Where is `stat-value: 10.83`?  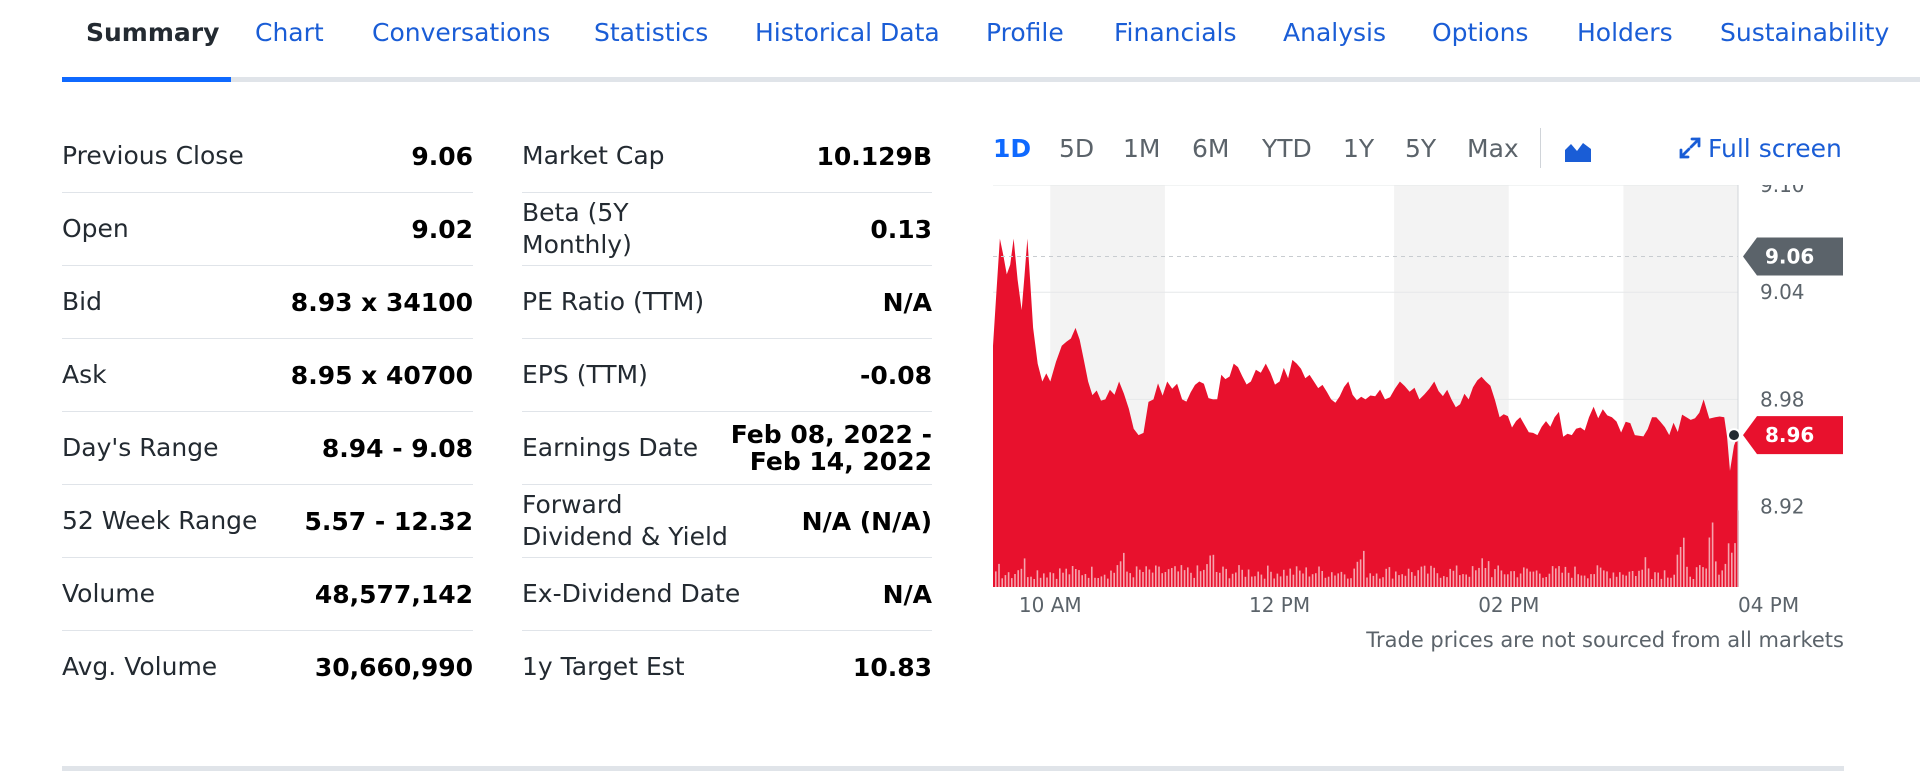 stat-value: 10.83 is located at coordinates (892, 667).